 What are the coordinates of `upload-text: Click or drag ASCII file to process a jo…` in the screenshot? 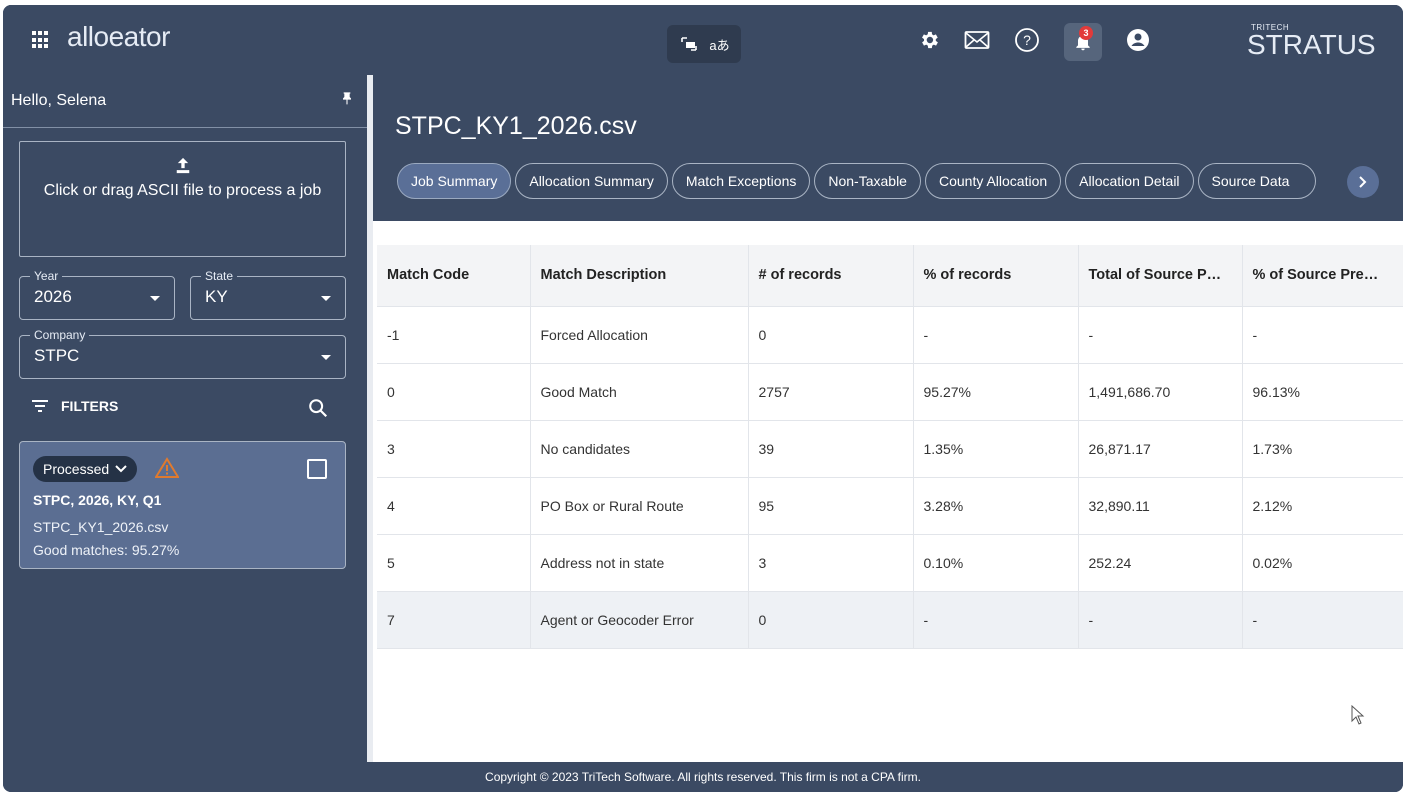 It's located at (182, 190).